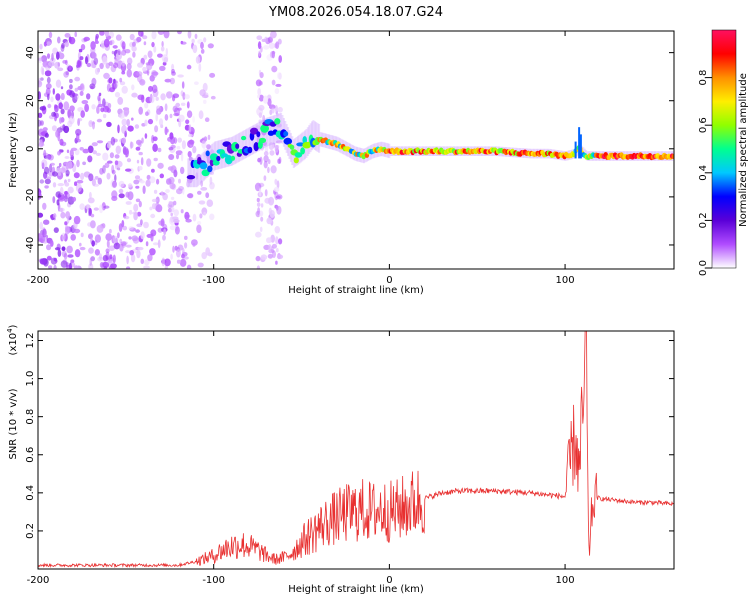 The height and width of the screenshot is (600, 750). I want to click on colorbar-gradient, so click(724, 149).